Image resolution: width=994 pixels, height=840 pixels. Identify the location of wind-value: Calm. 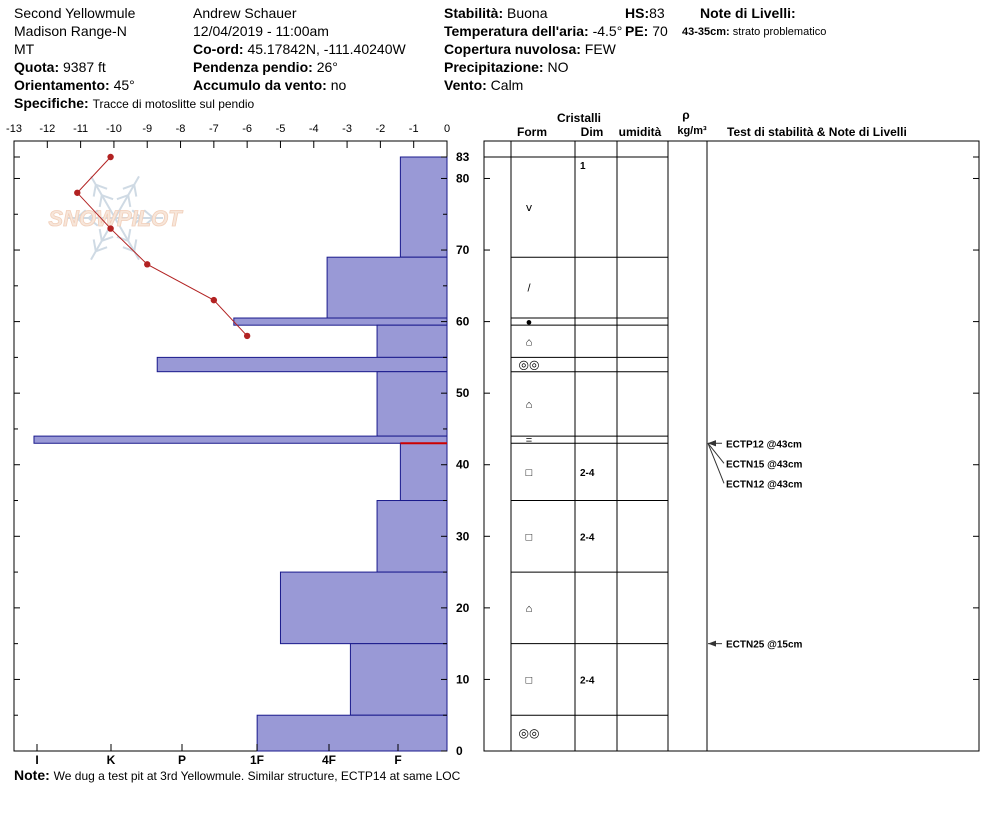
(507, 85).